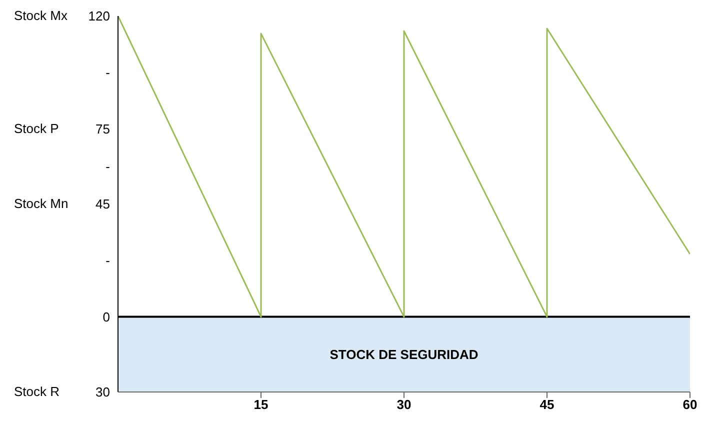 Image resolution: width=710 pixels, height=434 pixels. Describe the element at coordinates (404, 354) in the screenshot. I see `band-label: STOCK DE SEGURIDAD` at that location.